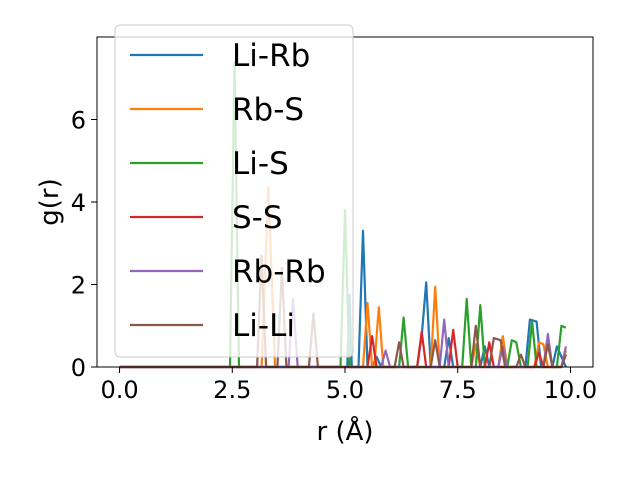  I want to click on x-axis-label: r (Å), so click(344, 431).